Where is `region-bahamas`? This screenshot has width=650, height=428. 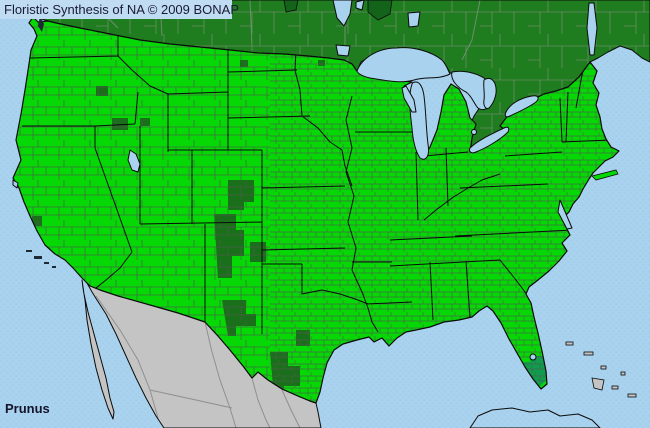
region-bahamas is located at coordinates (601, 369).